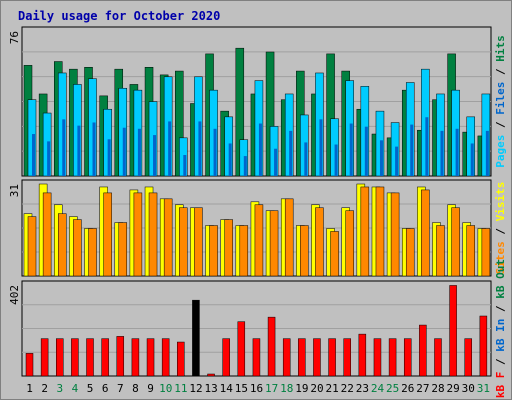  I want to click on side-label-kbf-kbin-kbout: kB F / kB In / kB Out, so click(500, 328).